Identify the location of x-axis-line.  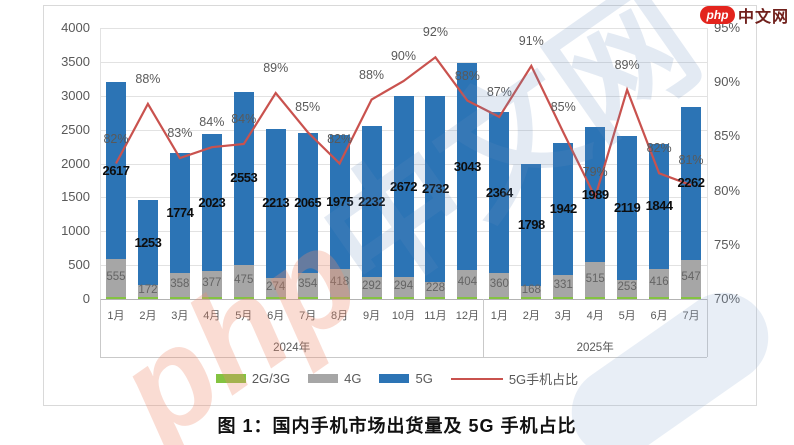
(403, 299).